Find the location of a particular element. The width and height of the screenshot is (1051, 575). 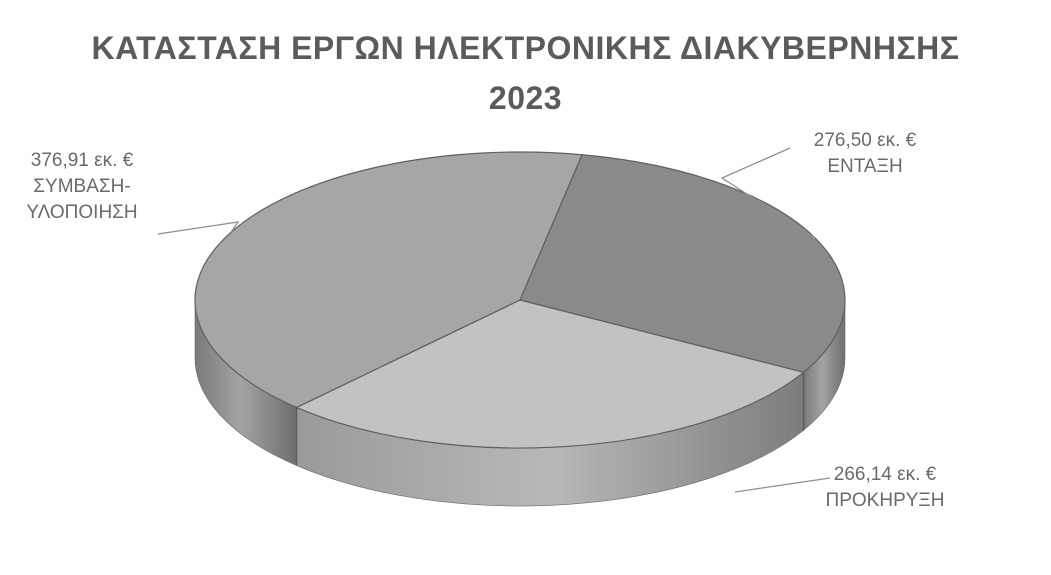

chart-subtitle: 2023 is located at coordinates (525, 98).